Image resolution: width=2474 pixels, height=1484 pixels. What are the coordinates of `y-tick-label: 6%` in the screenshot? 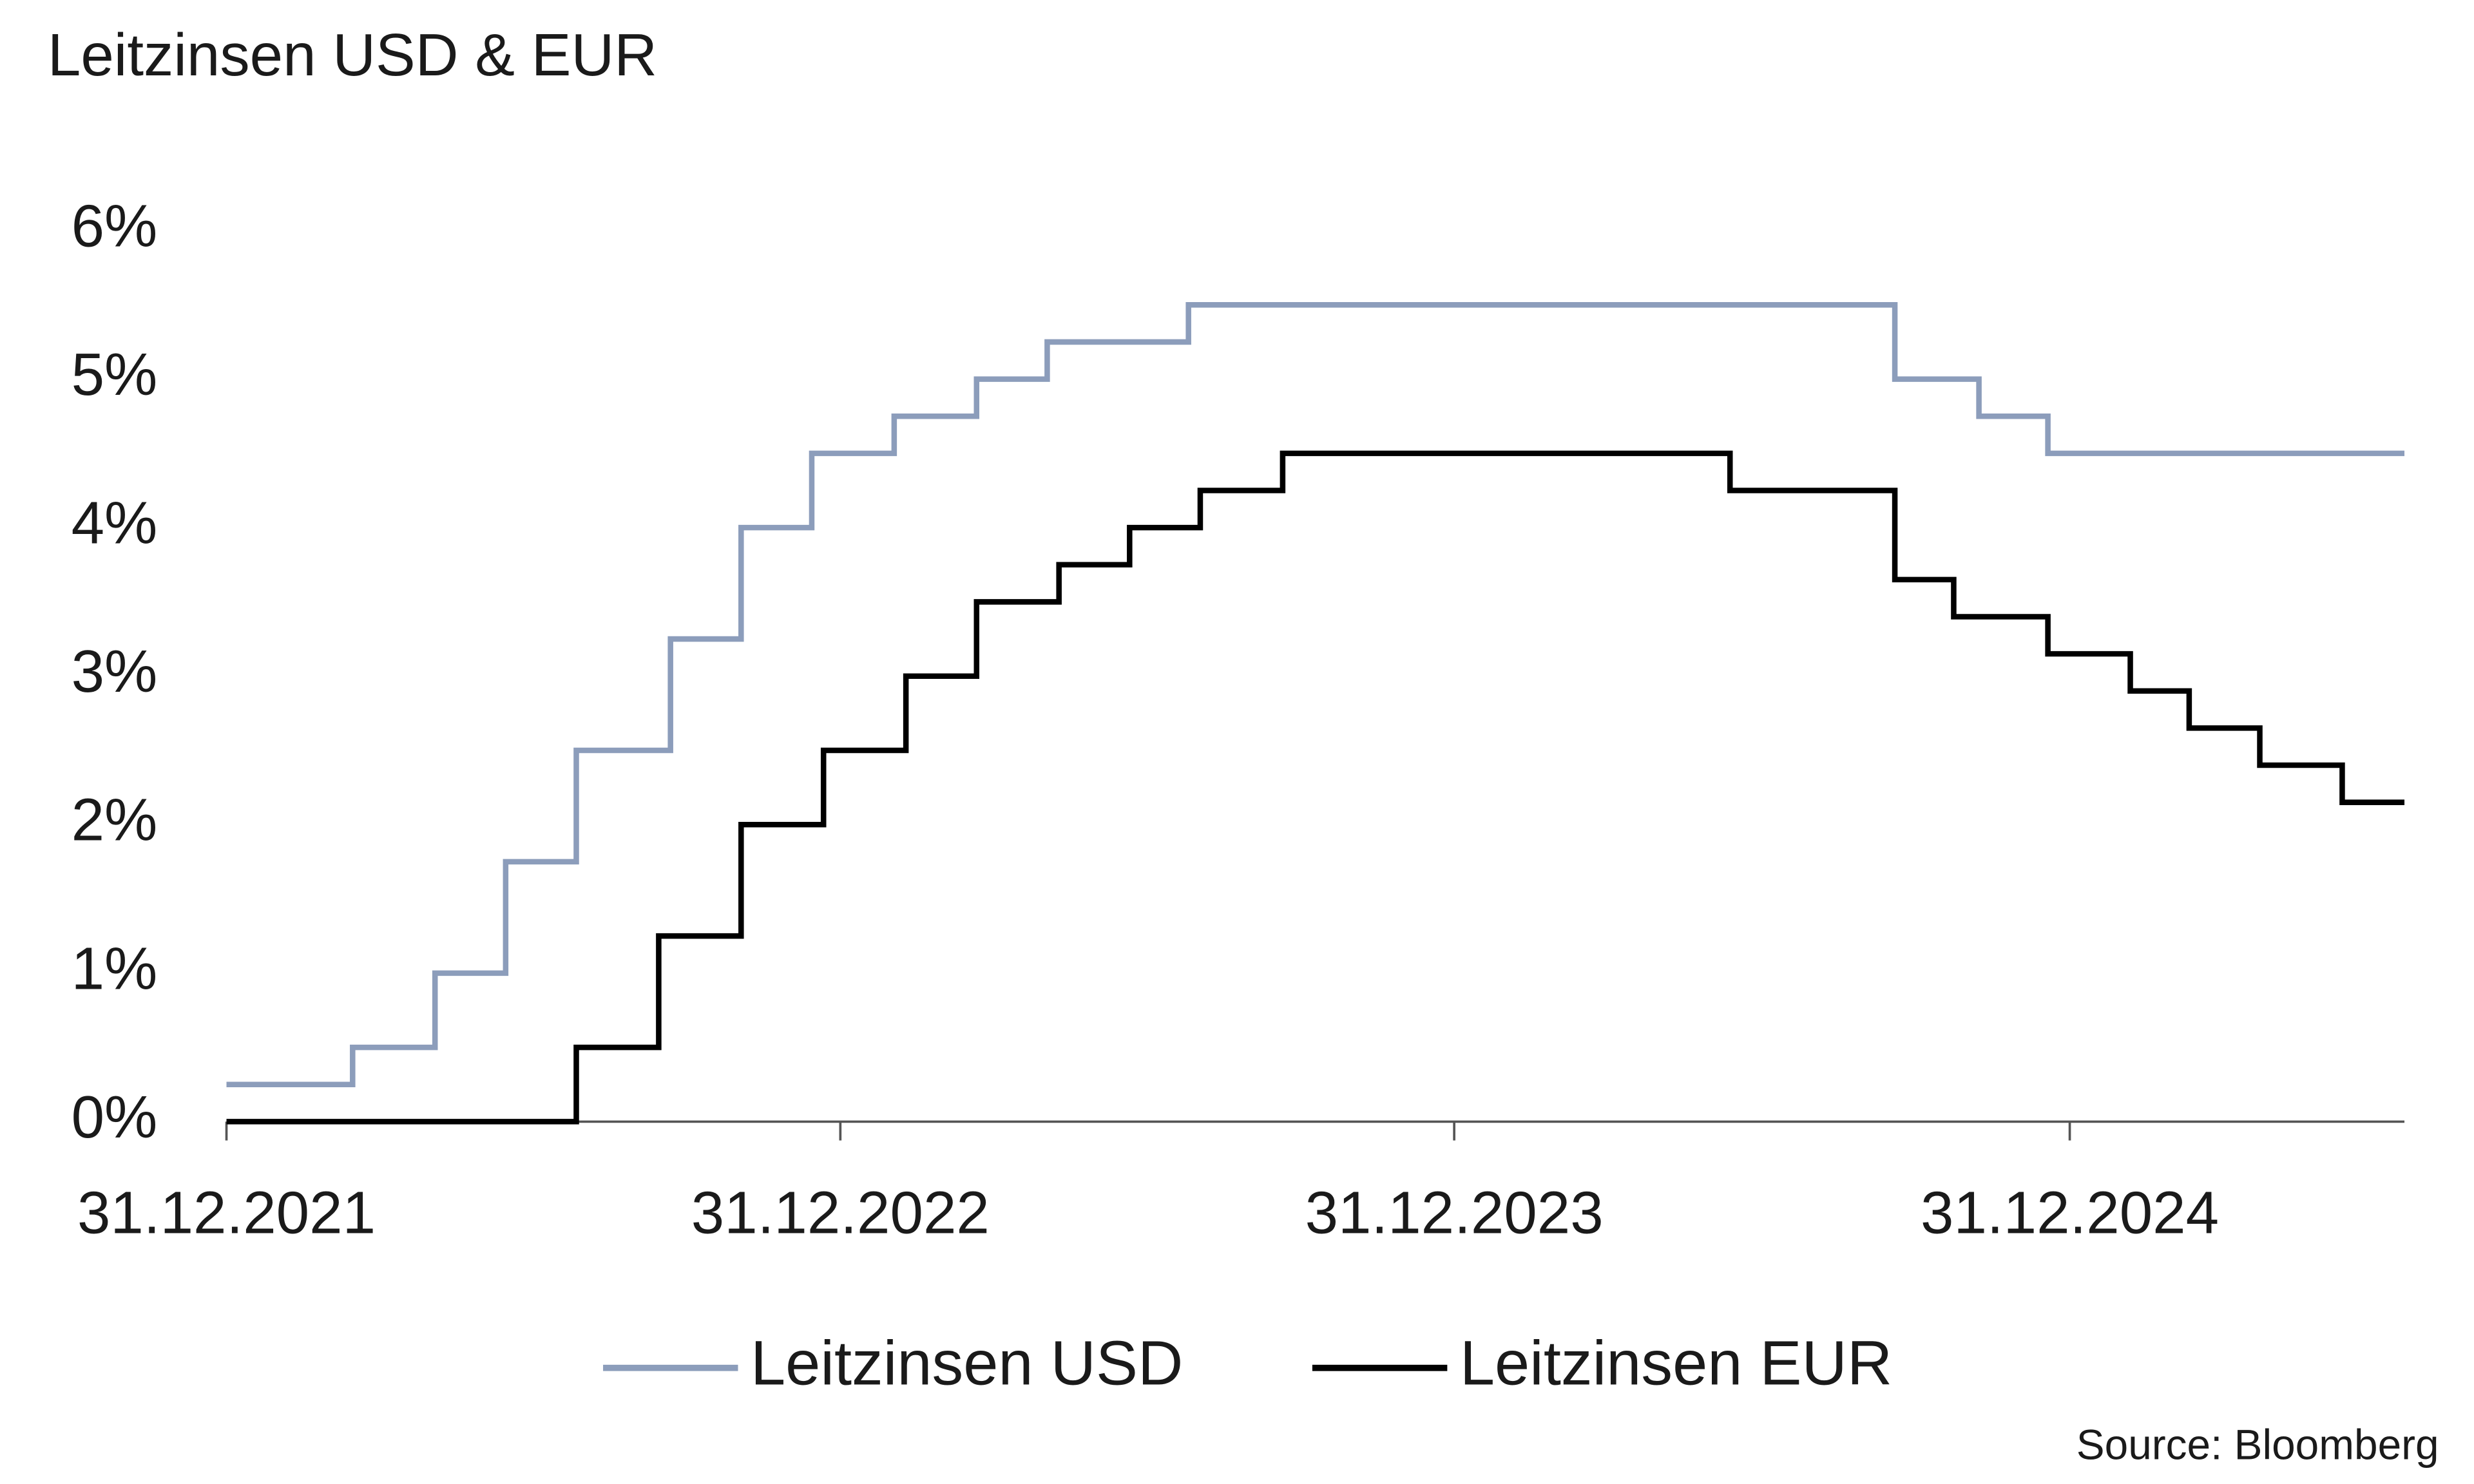 It's located at (115, 225).